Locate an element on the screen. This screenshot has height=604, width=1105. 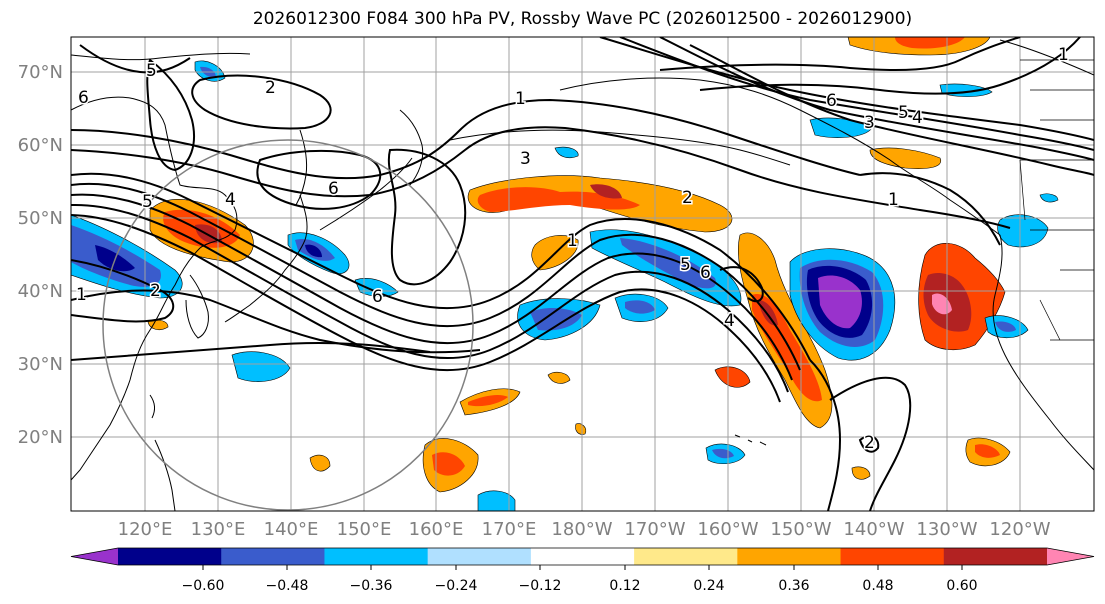
japan-coastline is located at coordinates (266, 258).